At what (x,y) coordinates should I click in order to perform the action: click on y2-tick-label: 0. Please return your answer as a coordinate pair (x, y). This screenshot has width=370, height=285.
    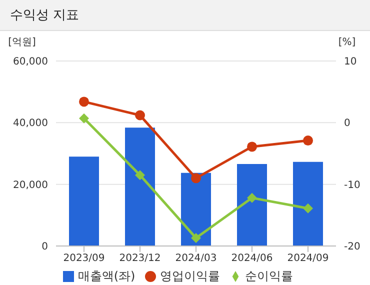
    Looking at the image, I should click on (347, 124).